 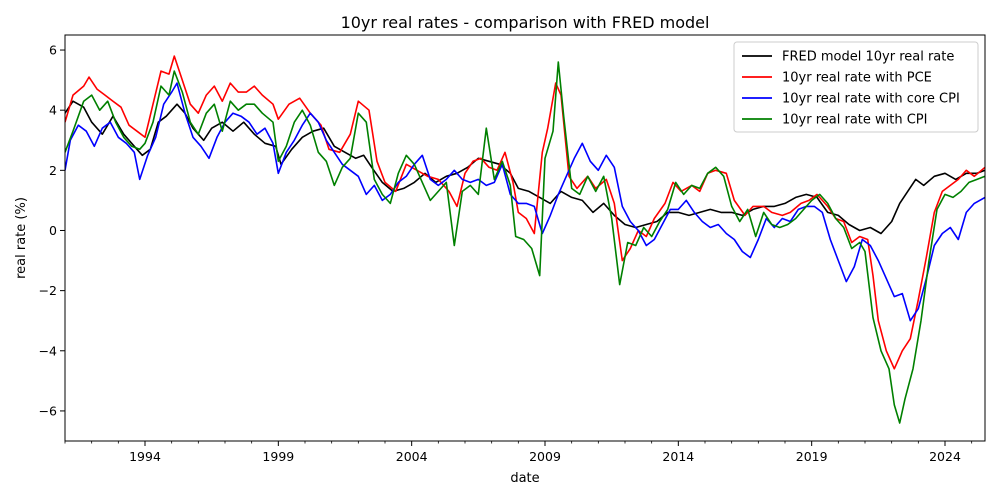 What do you see at coordinates (524, 478) in the screenshot?
I see `x-axis-label: date` at bounding box center [524, 478].